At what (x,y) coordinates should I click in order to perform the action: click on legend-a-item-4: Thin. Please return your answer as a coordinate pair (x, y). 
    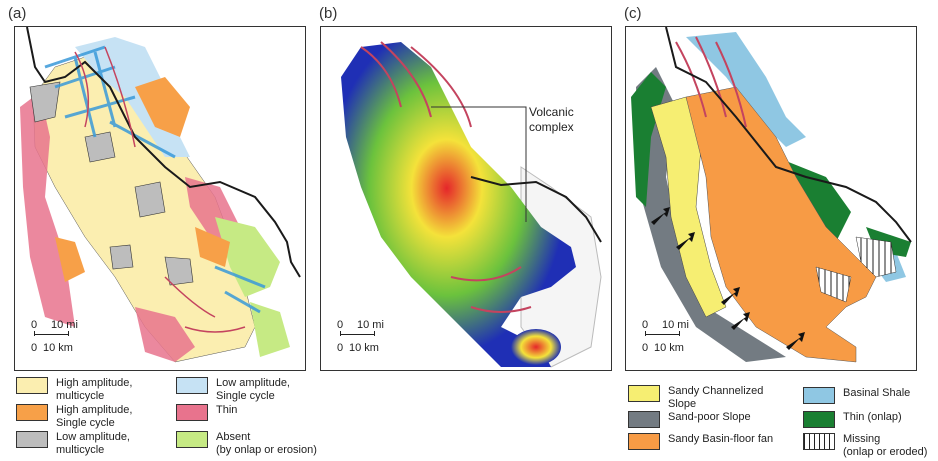
    Looking at the image, I should click on (206, 412).